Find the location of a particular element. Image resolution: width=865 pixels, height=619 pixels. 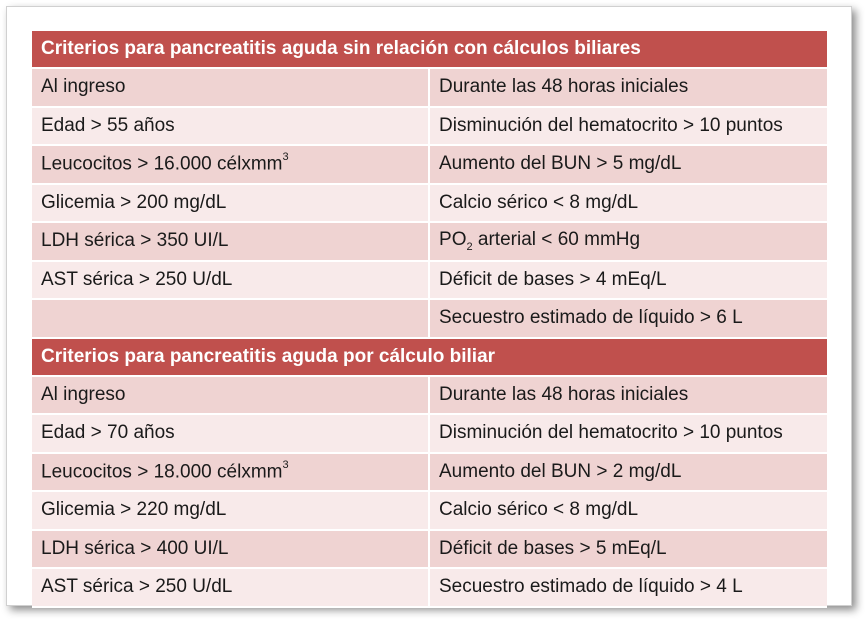

admission-criterion: Edad > 55 años is located at coordinates (231, 126).